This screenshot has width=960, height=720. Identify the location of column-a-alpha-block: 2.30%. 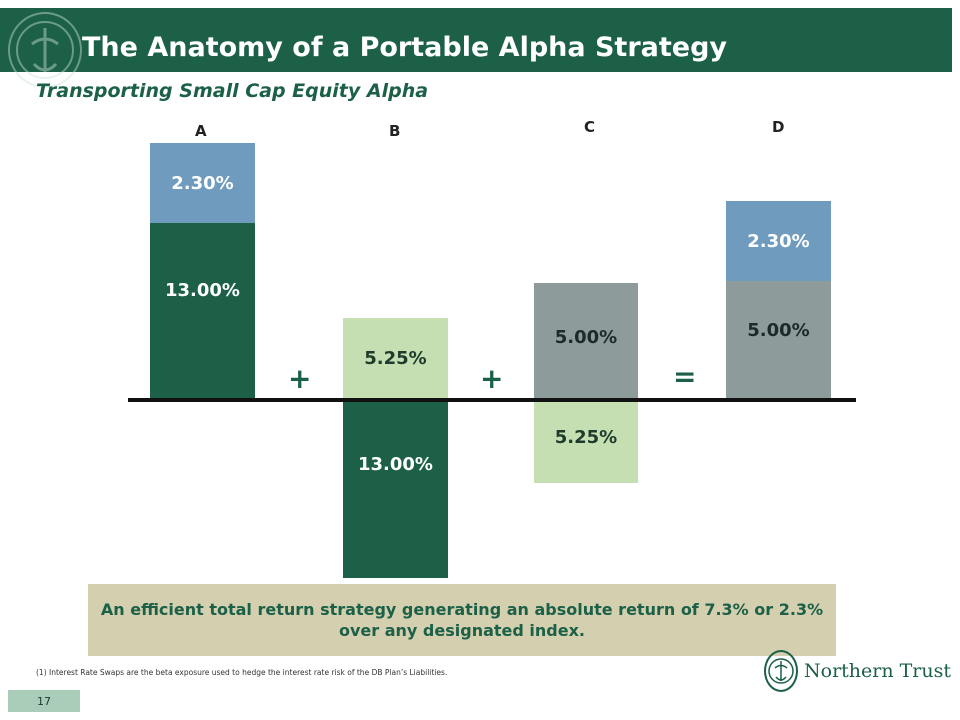
(202, 183).